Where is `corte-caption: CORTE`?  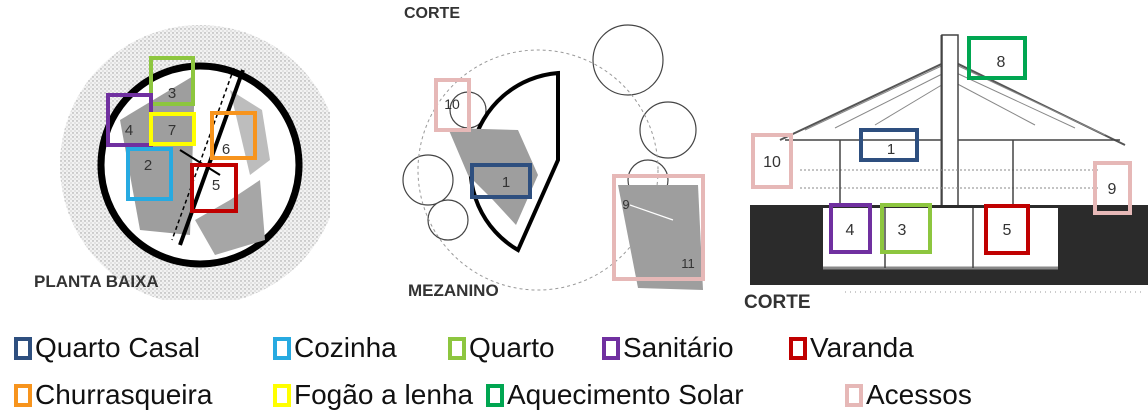 corte-caption: CORTE is located at coordinates (777, 302).